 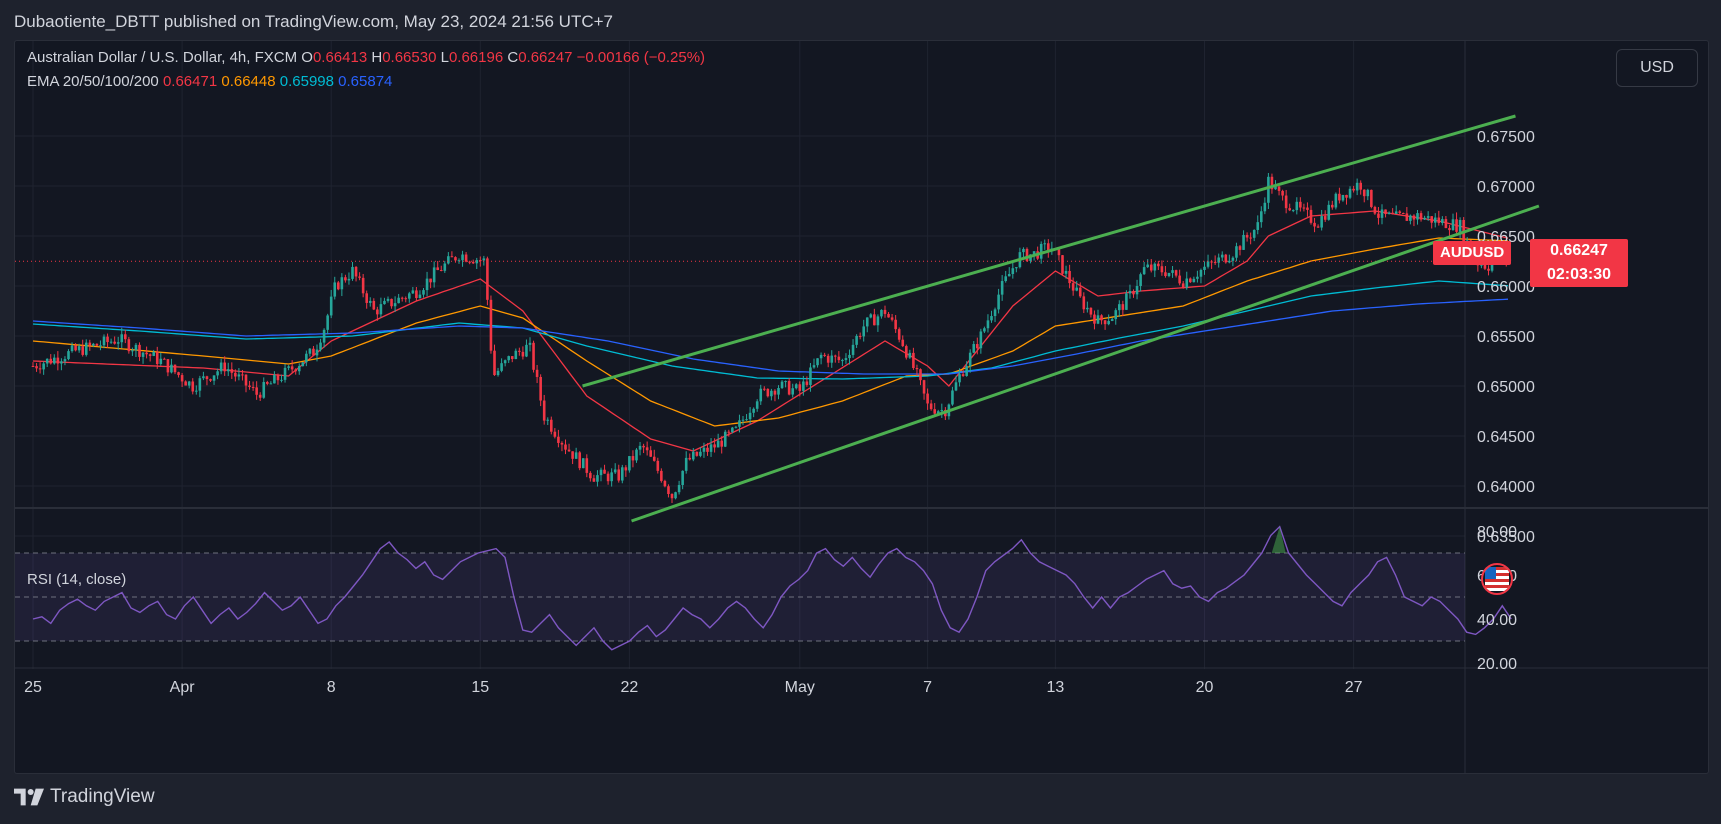 I want to click on footer-brand: TradingView, so click(x=84, y=797).